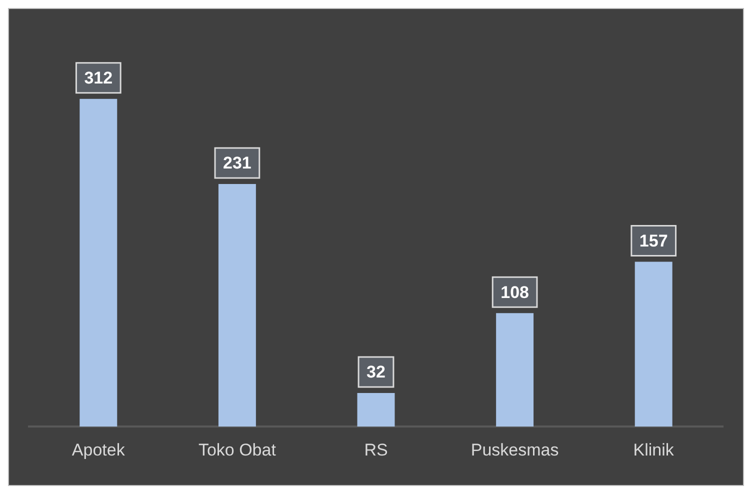  I want to click on data-label: 32, so click(376, 372).